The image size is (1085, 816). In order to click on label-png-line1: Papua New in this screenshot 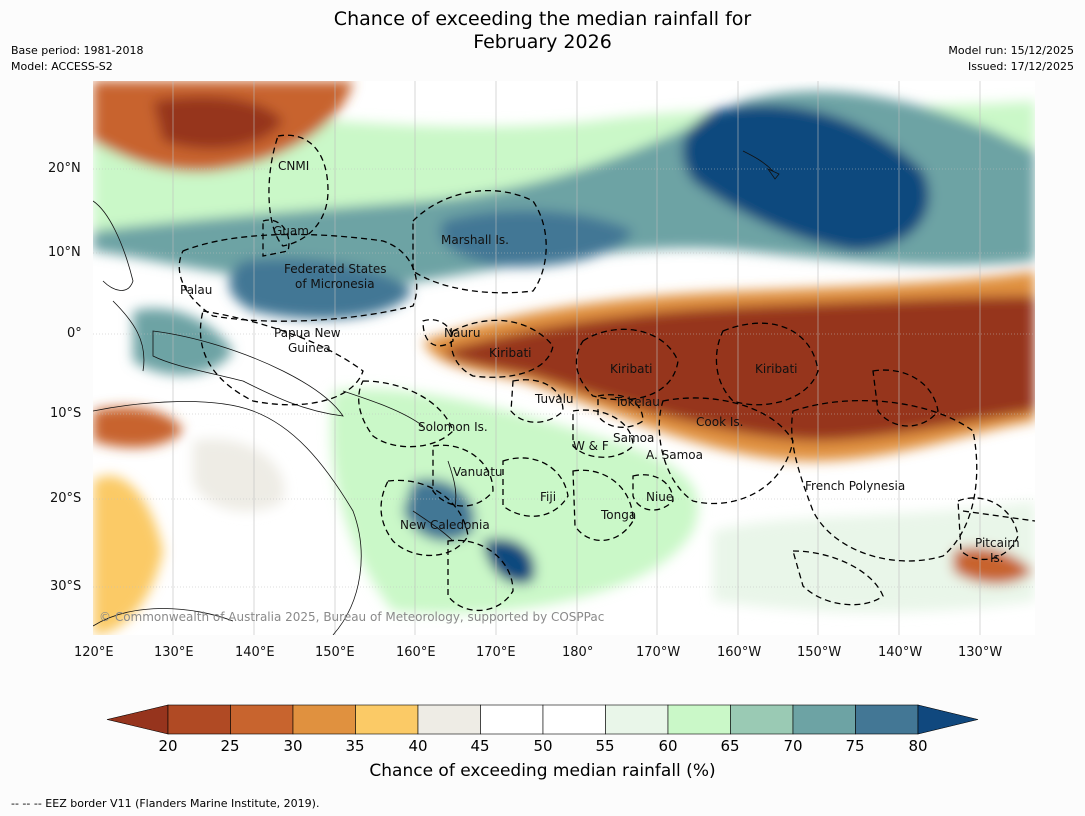, I will do `click(307, 333)`.